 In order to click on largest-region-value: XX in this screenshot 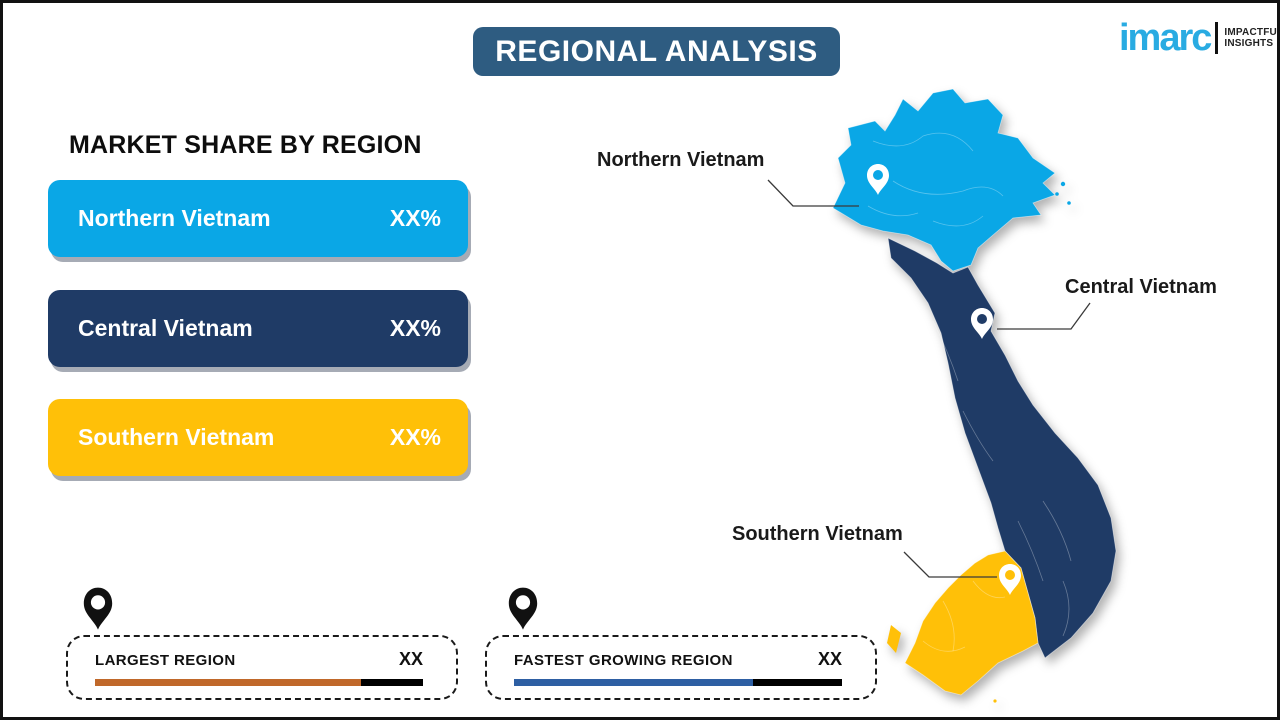, I will do `click(410, 659)`.